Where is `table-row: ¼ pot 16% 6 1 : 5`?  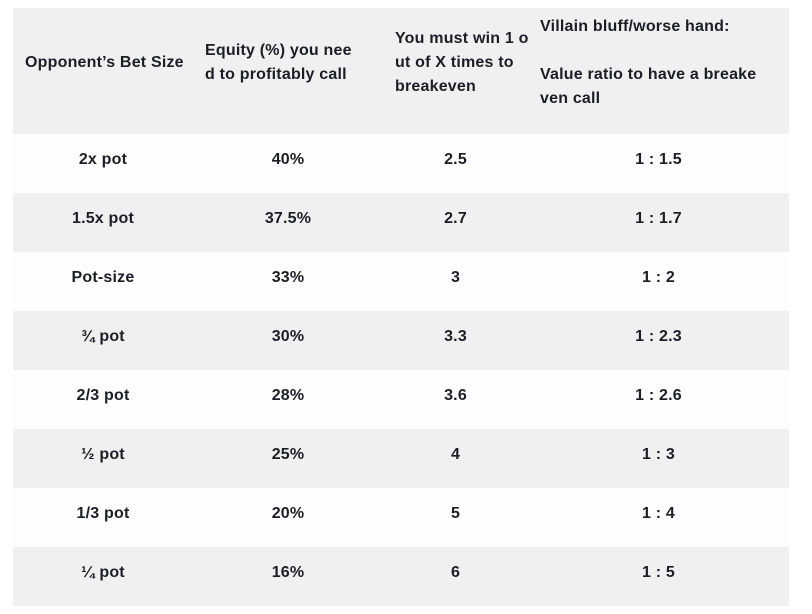 table-row: ¼ pot 16% 6 1 : 5 is located at coordinates (401, 576).